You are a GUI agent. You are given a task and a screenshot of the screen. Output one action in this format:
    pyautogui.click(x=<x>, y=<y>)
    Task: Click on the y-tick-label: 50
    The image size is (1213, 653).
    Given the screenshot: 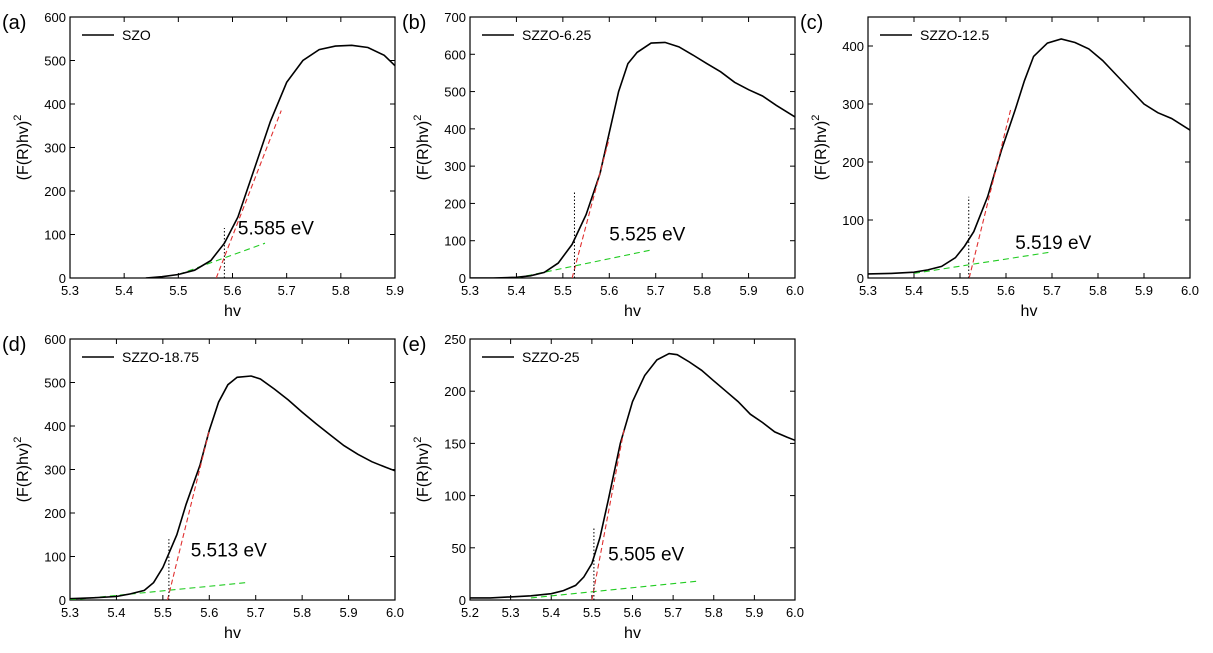 What is the action you would take?
    pyautogui.click(x=459, y=548)
    